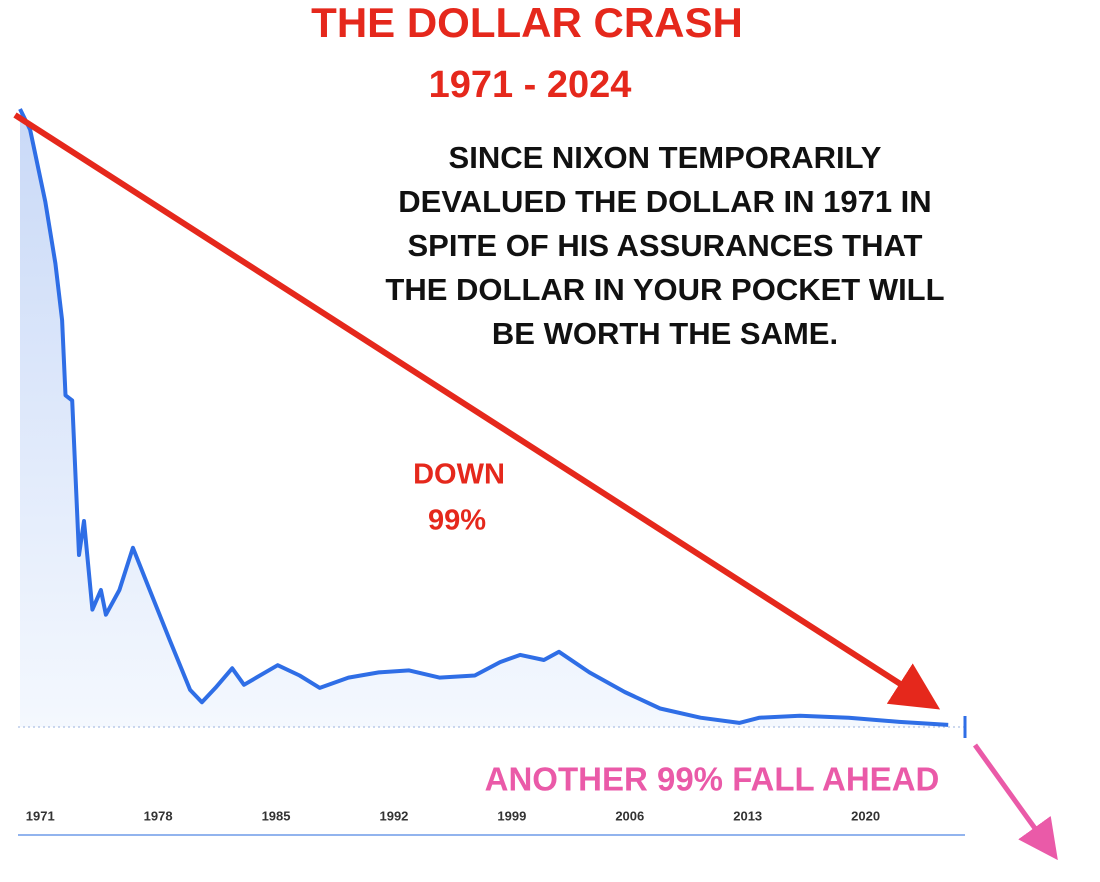 This screenshot has width=1100, height=882. Describe the element at coordinates (665, 157) in the screenshot. I see `annotation: SINCE NIXON TEMPORARILY` at that location.